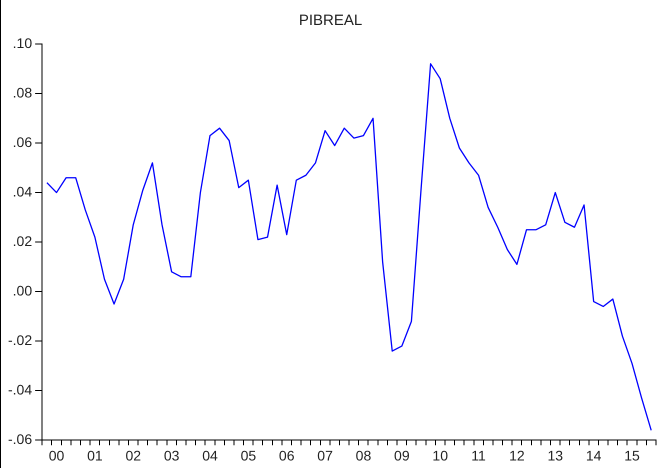 Image resolution: width=670 pixels, height=468 pixels. What do you see at coordinates (20, 340) in the screenshot?
I see `y-tick-label: -.02` at bounding box center [20, 340].